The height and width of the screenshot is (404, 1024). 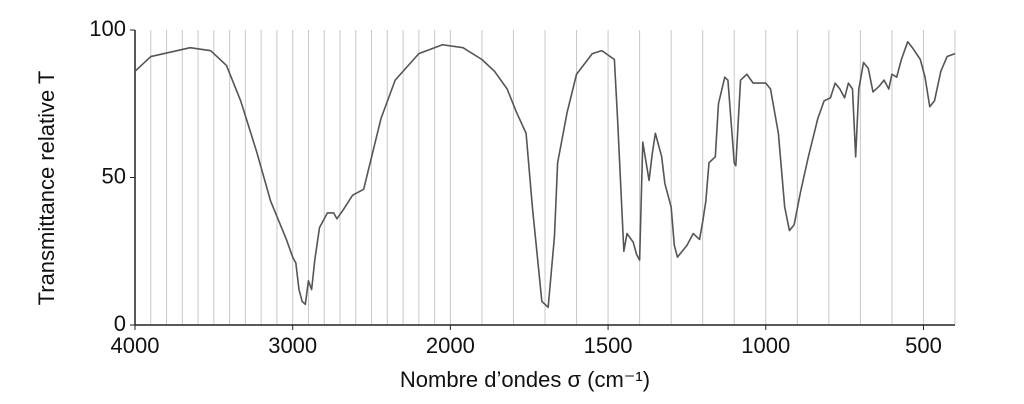 I want to click on y-tick-label: 50, so click(x=114, y=175).